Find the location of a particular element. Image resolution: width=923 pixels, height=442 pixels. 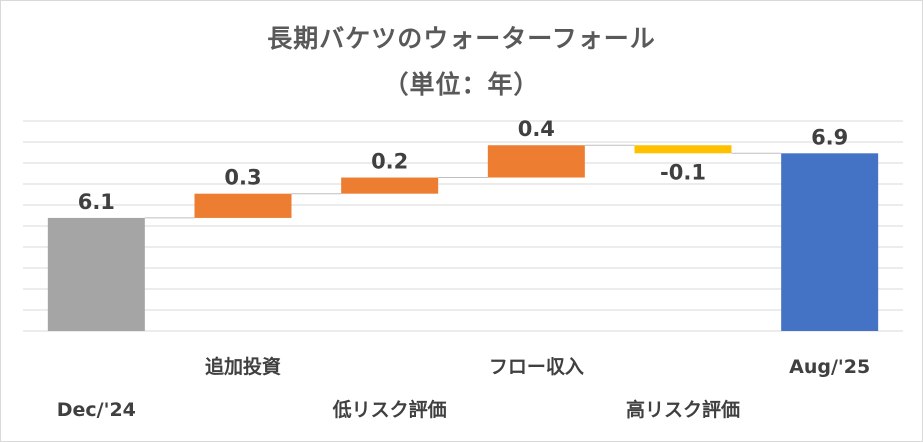

category-label: 高リスク評価 is located at coordinates (683, 409).